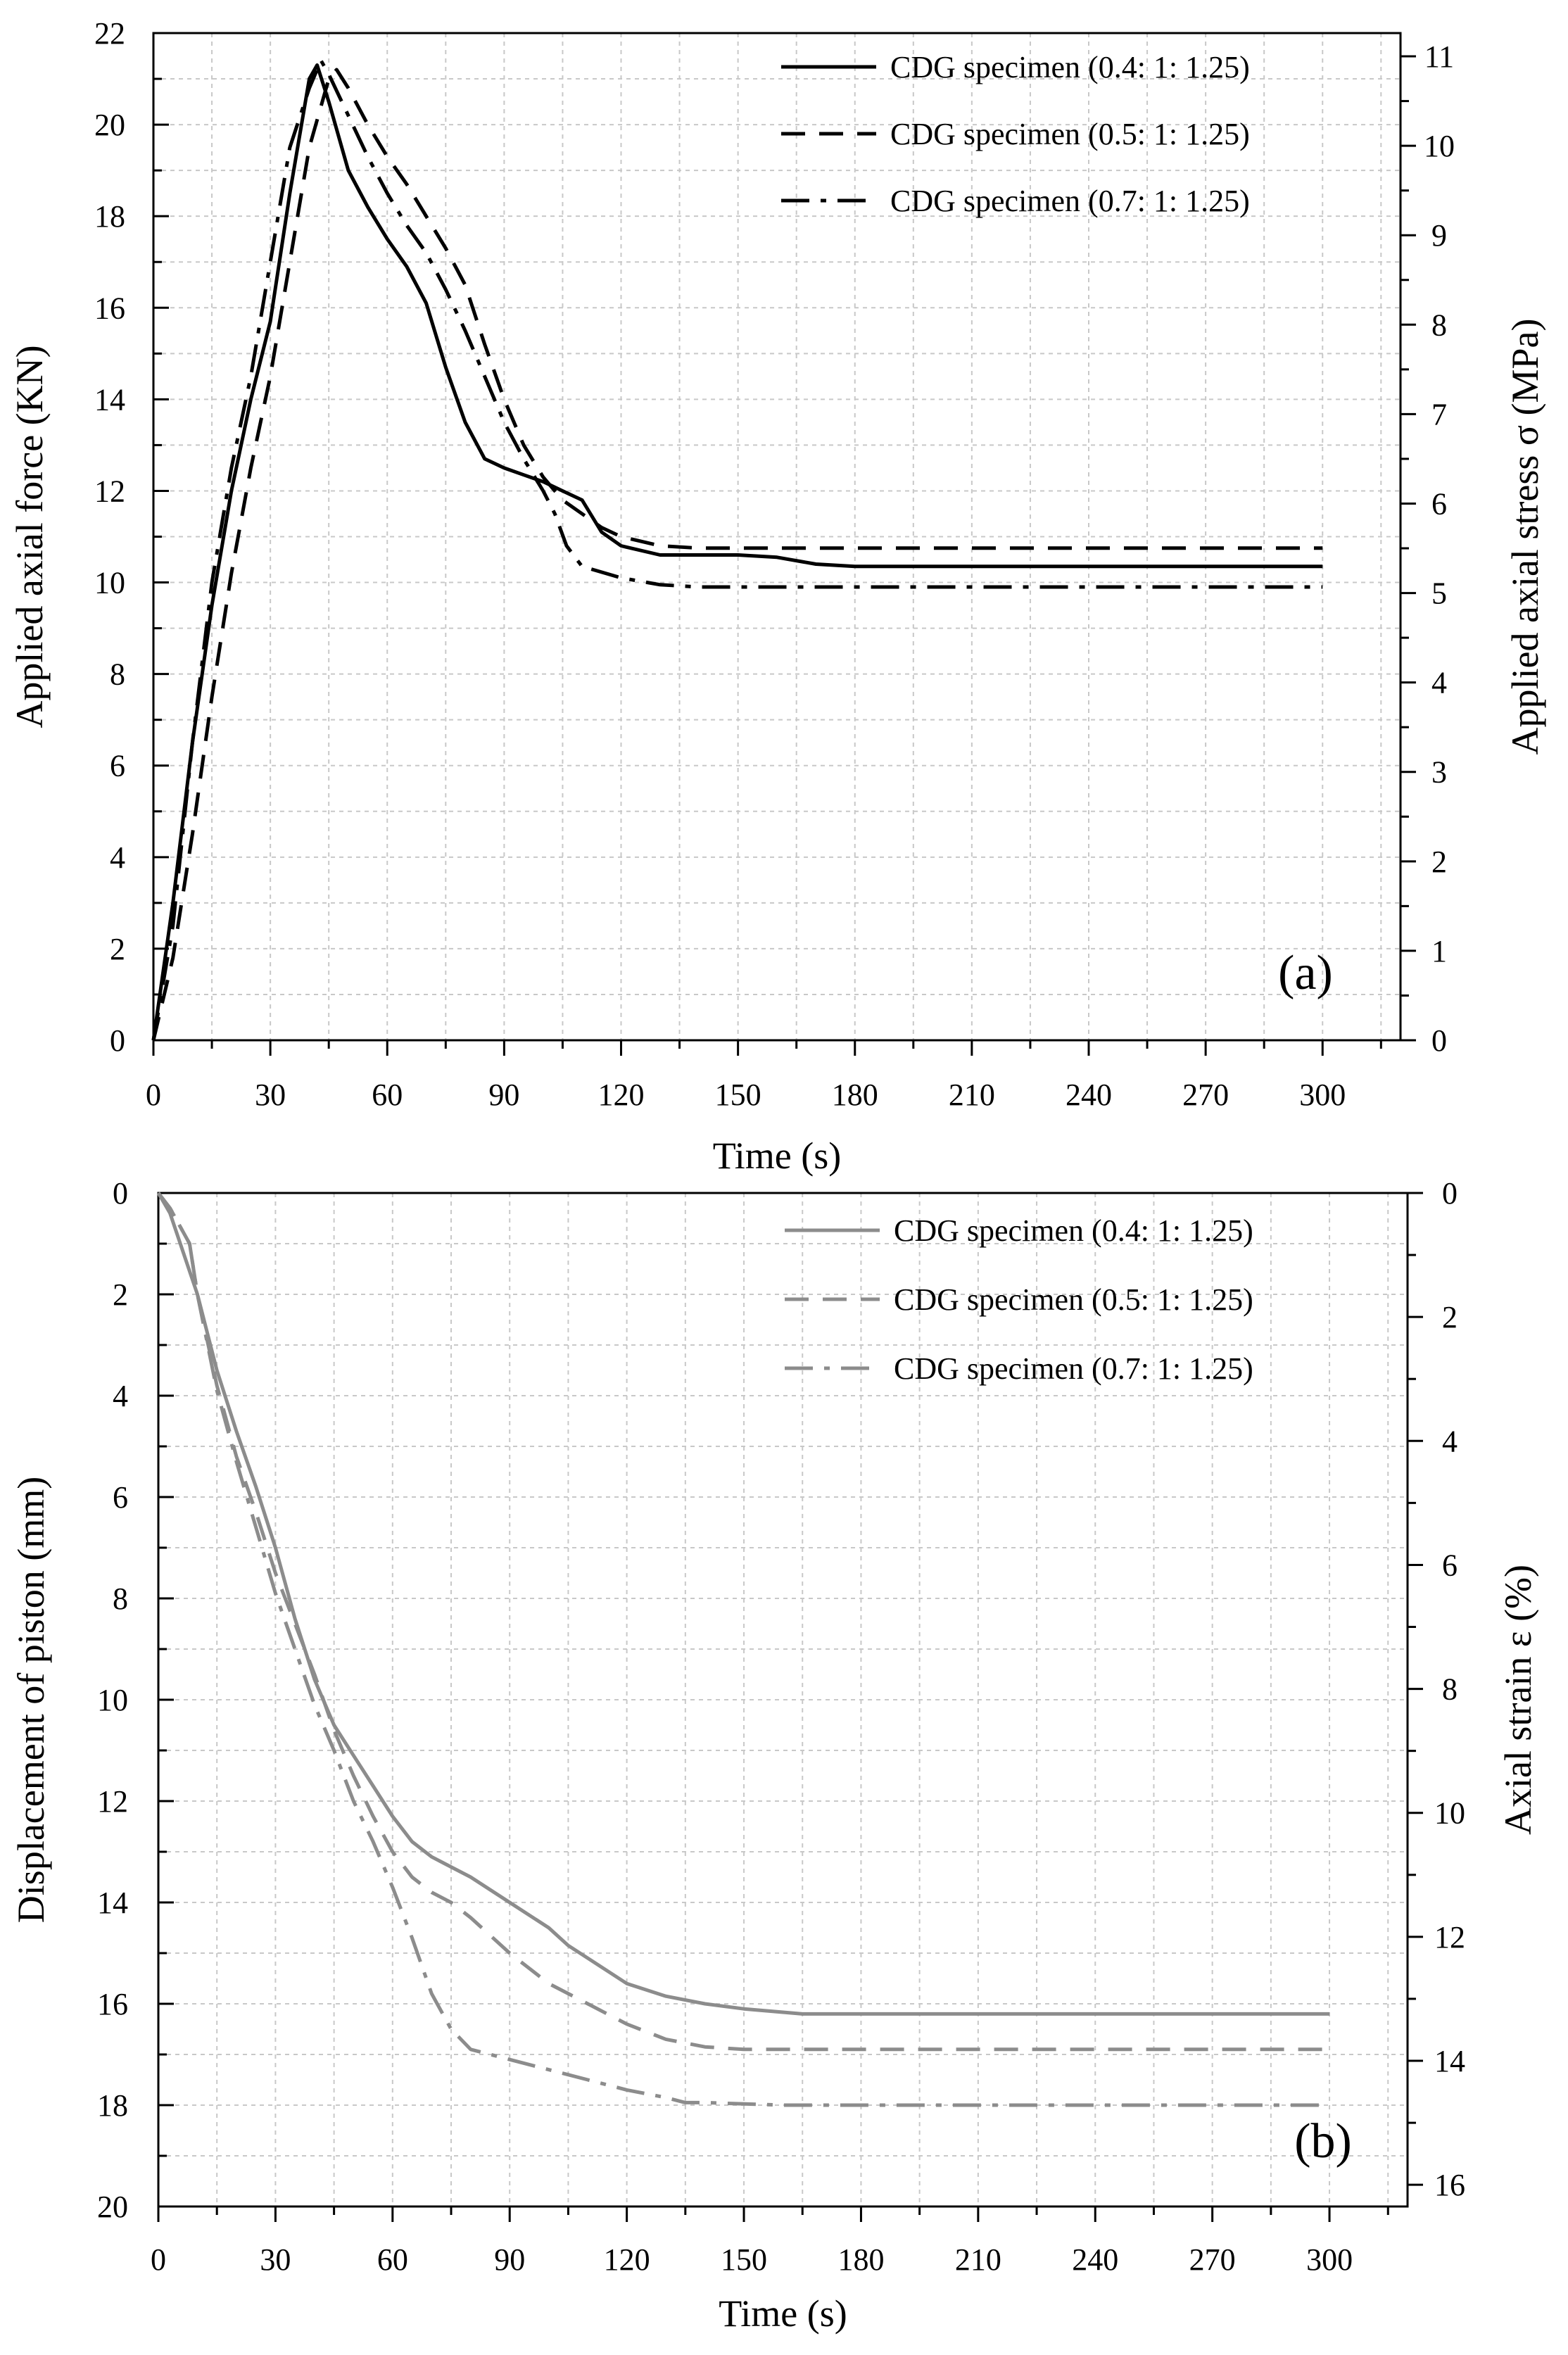  I want to click on b-y-tick-label: 6, so click(120, 1497).